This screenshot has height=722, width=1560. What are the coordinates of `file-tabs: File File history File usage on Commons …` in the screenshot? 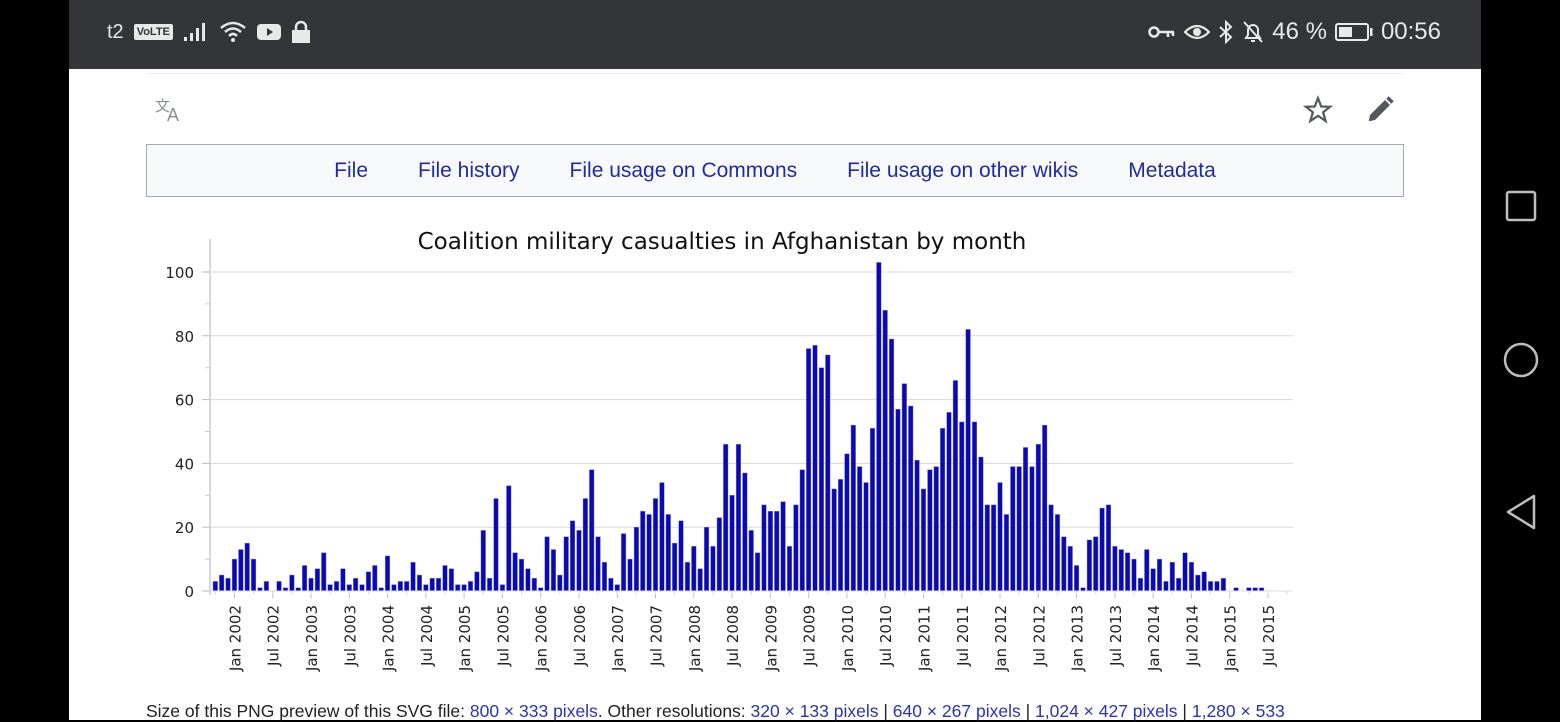 It's located at (775, 170).